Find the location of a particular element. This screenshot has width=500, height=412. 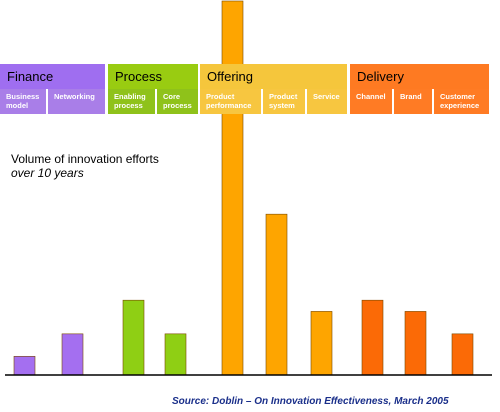

group-header-process: Process is located at coordinates (153, 76).